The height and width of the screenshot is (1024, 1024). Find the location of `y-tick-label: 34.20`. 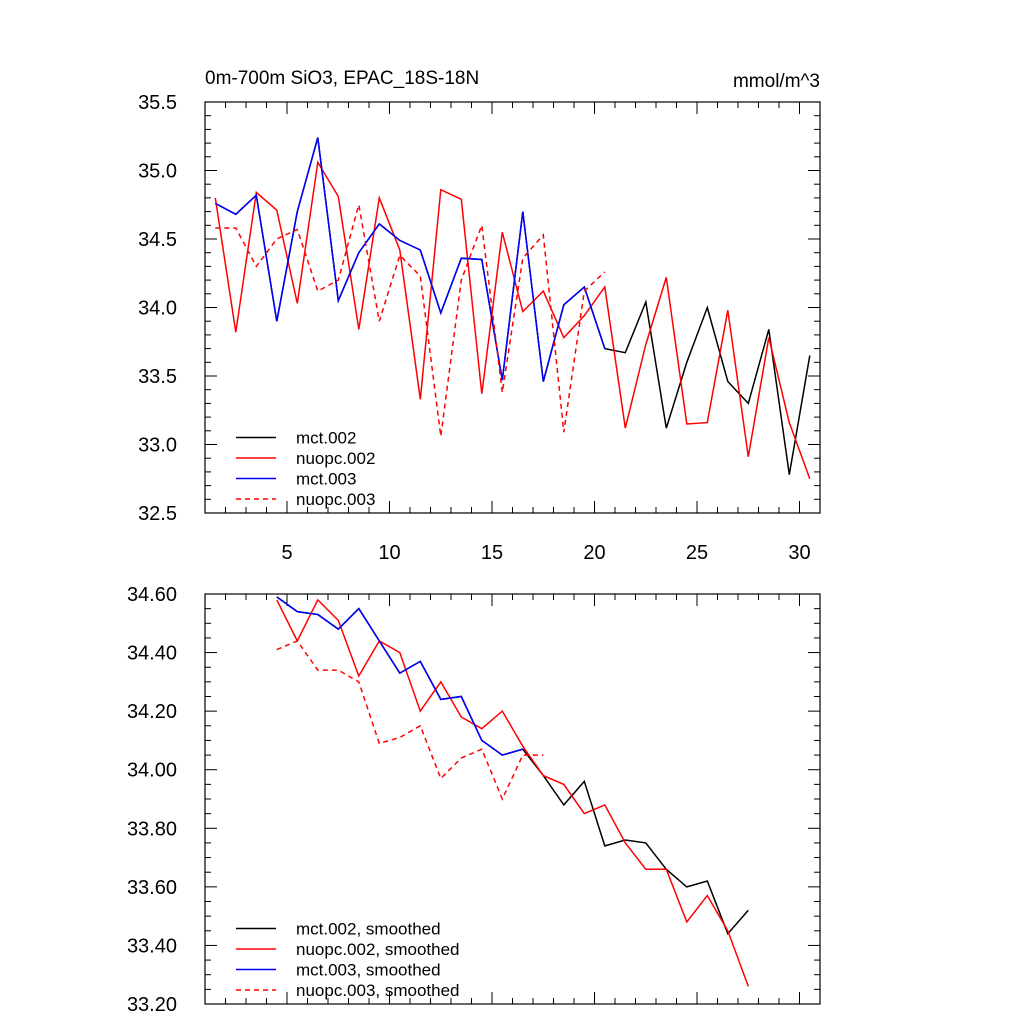

y-tick-label: 34.20 is located at coordinates (152, 712).